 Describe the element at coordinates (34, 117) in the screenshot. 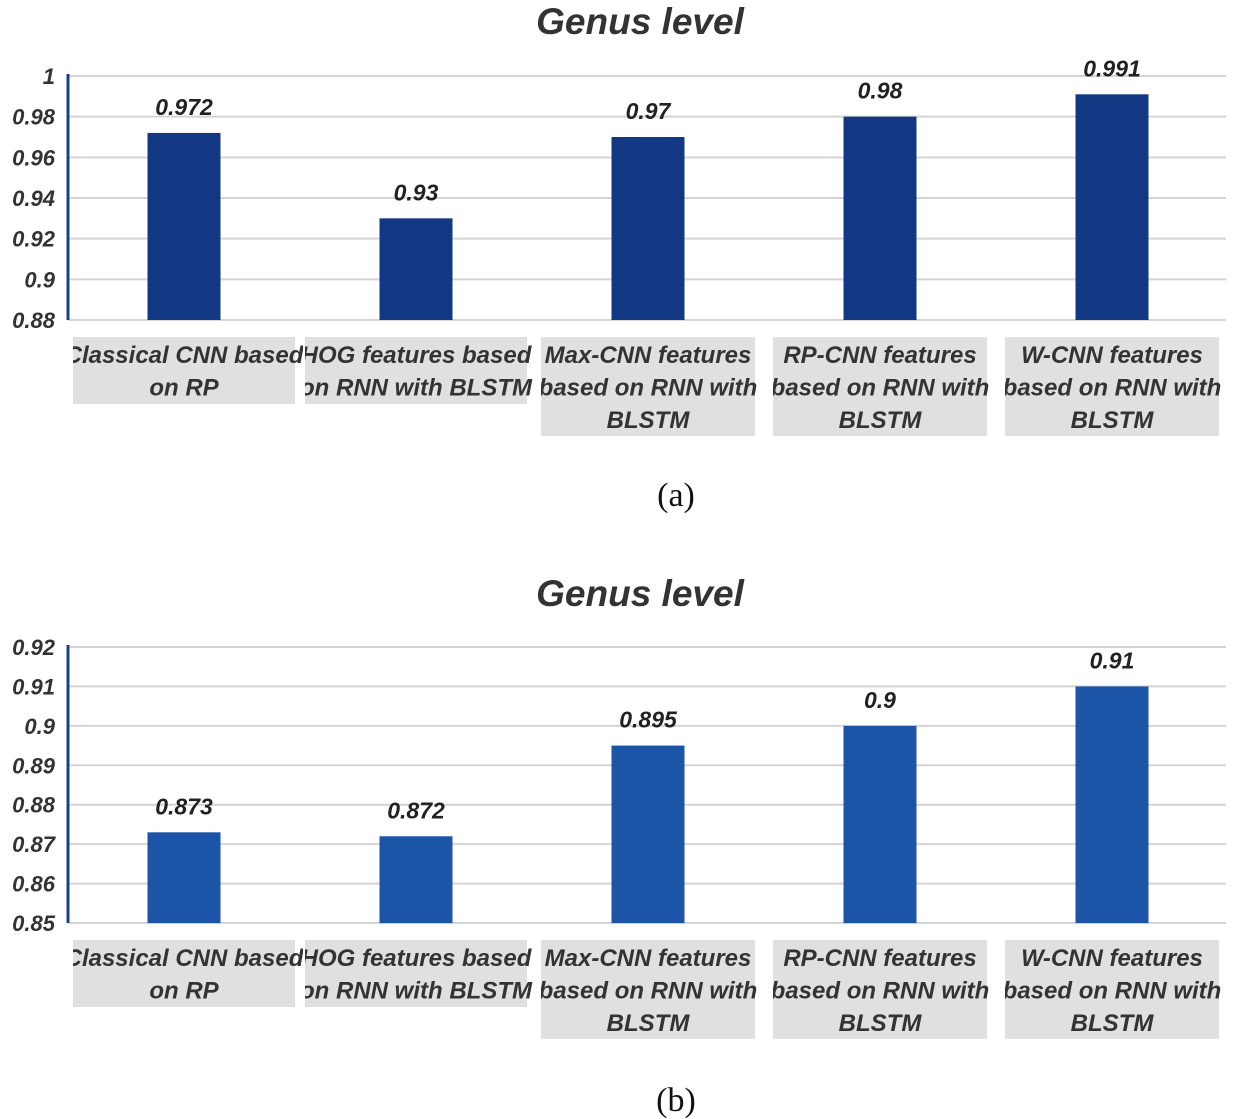

I see `y-tick-label: 0.98` at that location.